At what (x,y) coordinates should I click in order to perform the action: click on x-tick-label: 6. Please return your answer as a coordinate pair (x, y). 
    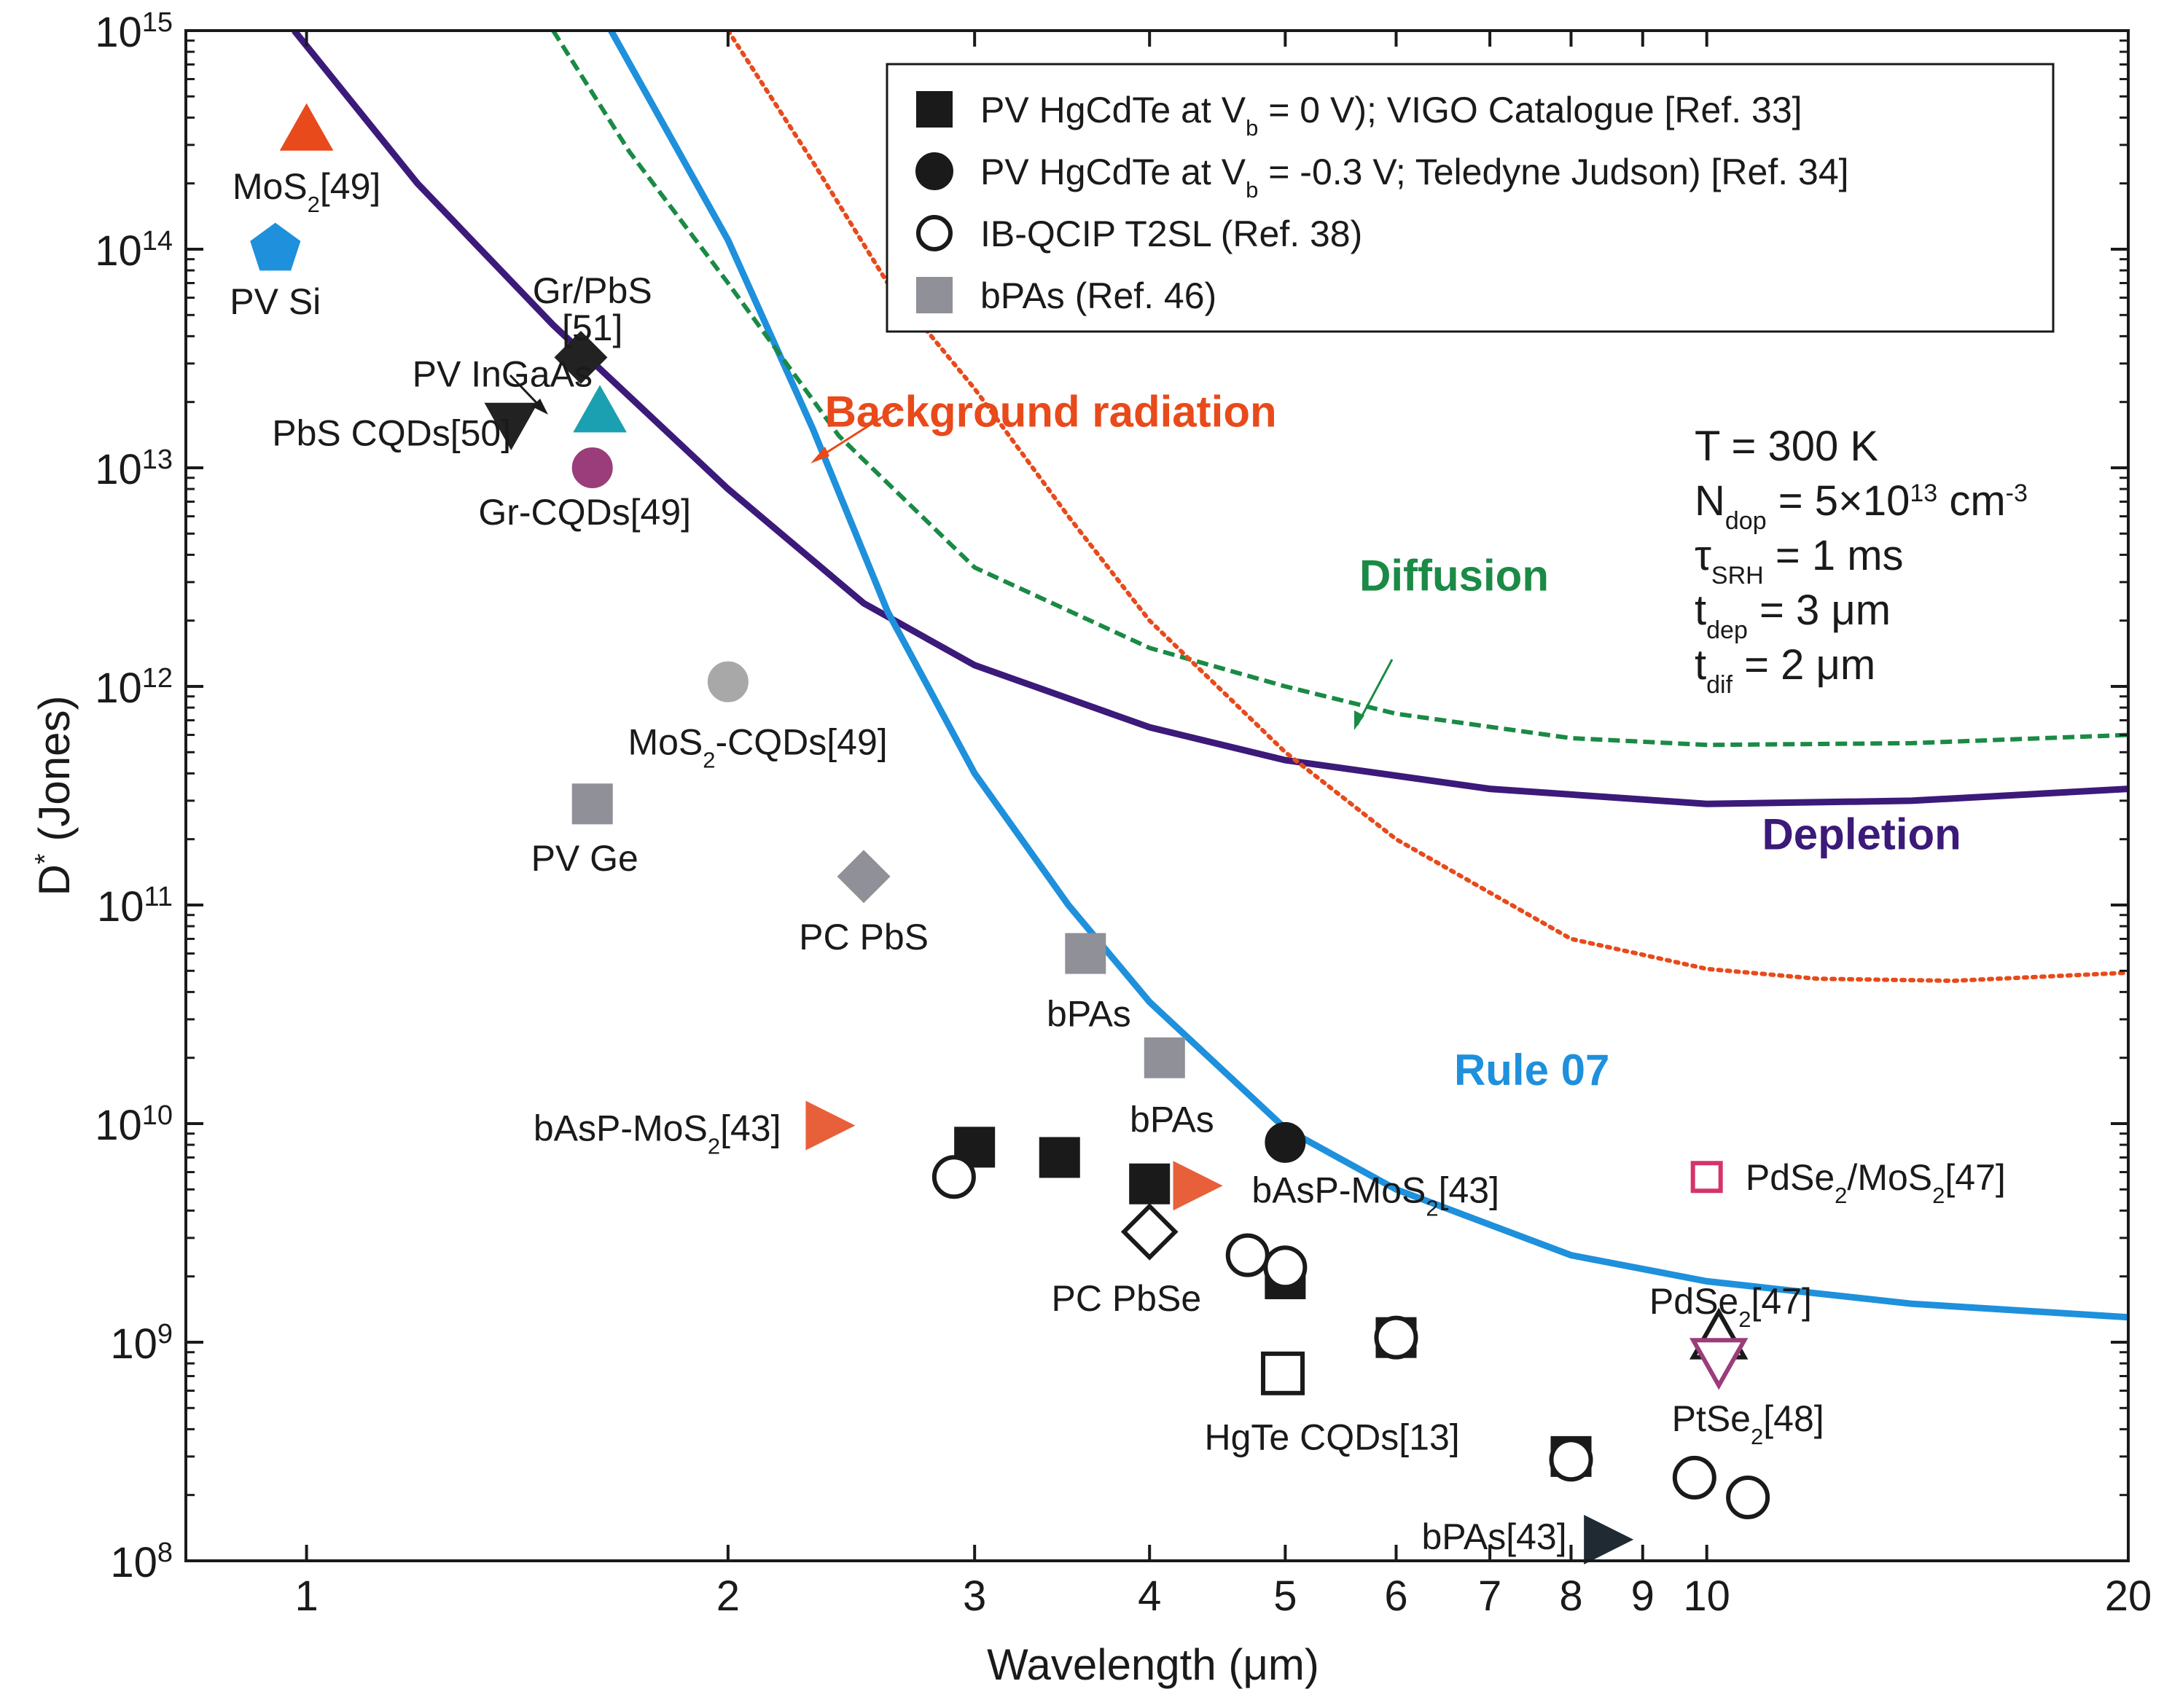
    Looking at the image, I should click on (1395, 1596).